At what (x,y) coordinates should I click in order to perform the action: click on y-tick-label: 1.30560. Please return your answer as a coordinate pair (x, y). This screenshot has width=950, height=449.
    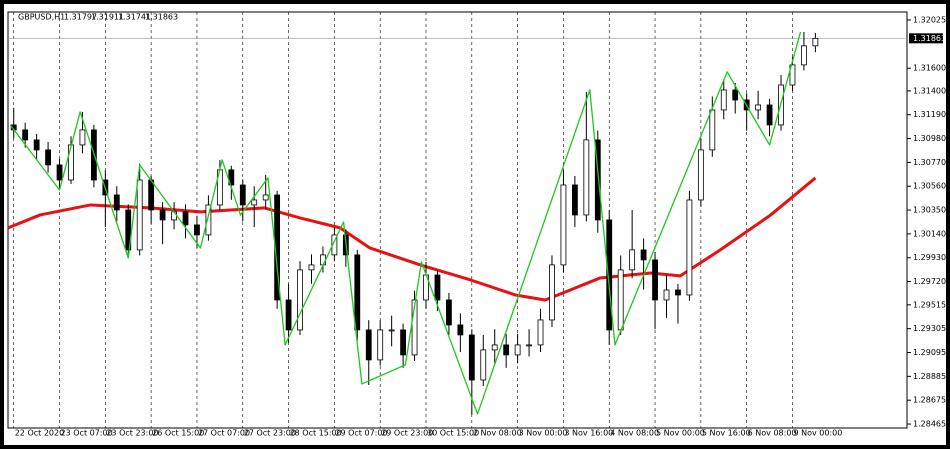
    Looking at the image, I should click on (929, 186).